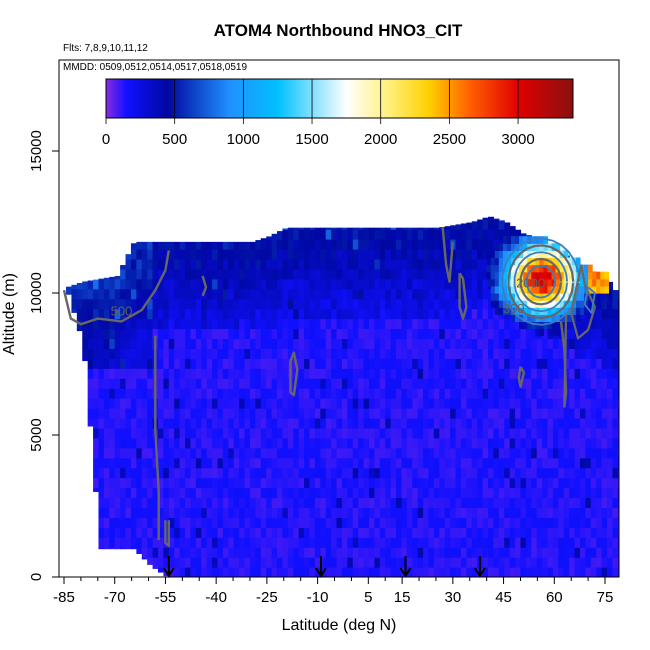 This screenshot has height=650, width=650. I want to click on x-tick-label: 60, so click(554, 597).